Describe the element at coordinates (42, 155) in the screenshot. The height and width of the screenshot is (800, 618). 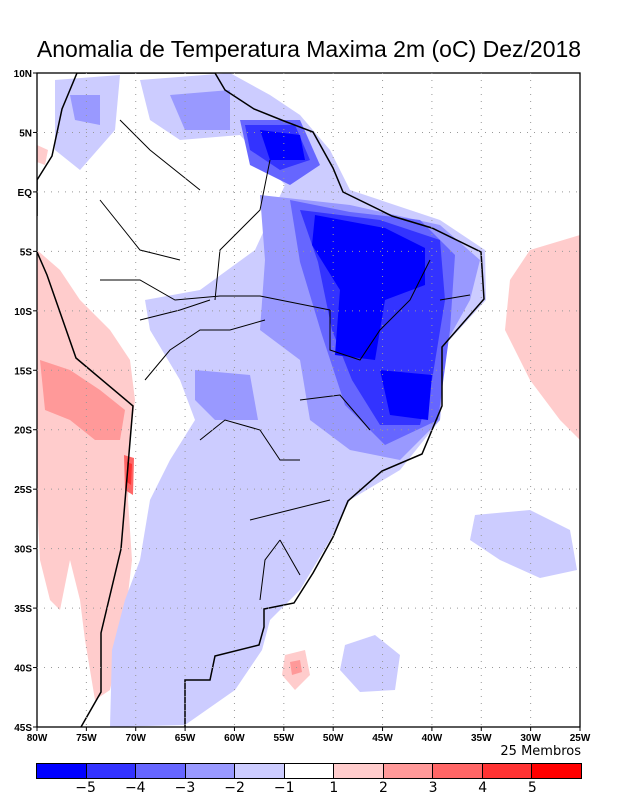
I see `warm-anomaly-pacific-north` at that location.